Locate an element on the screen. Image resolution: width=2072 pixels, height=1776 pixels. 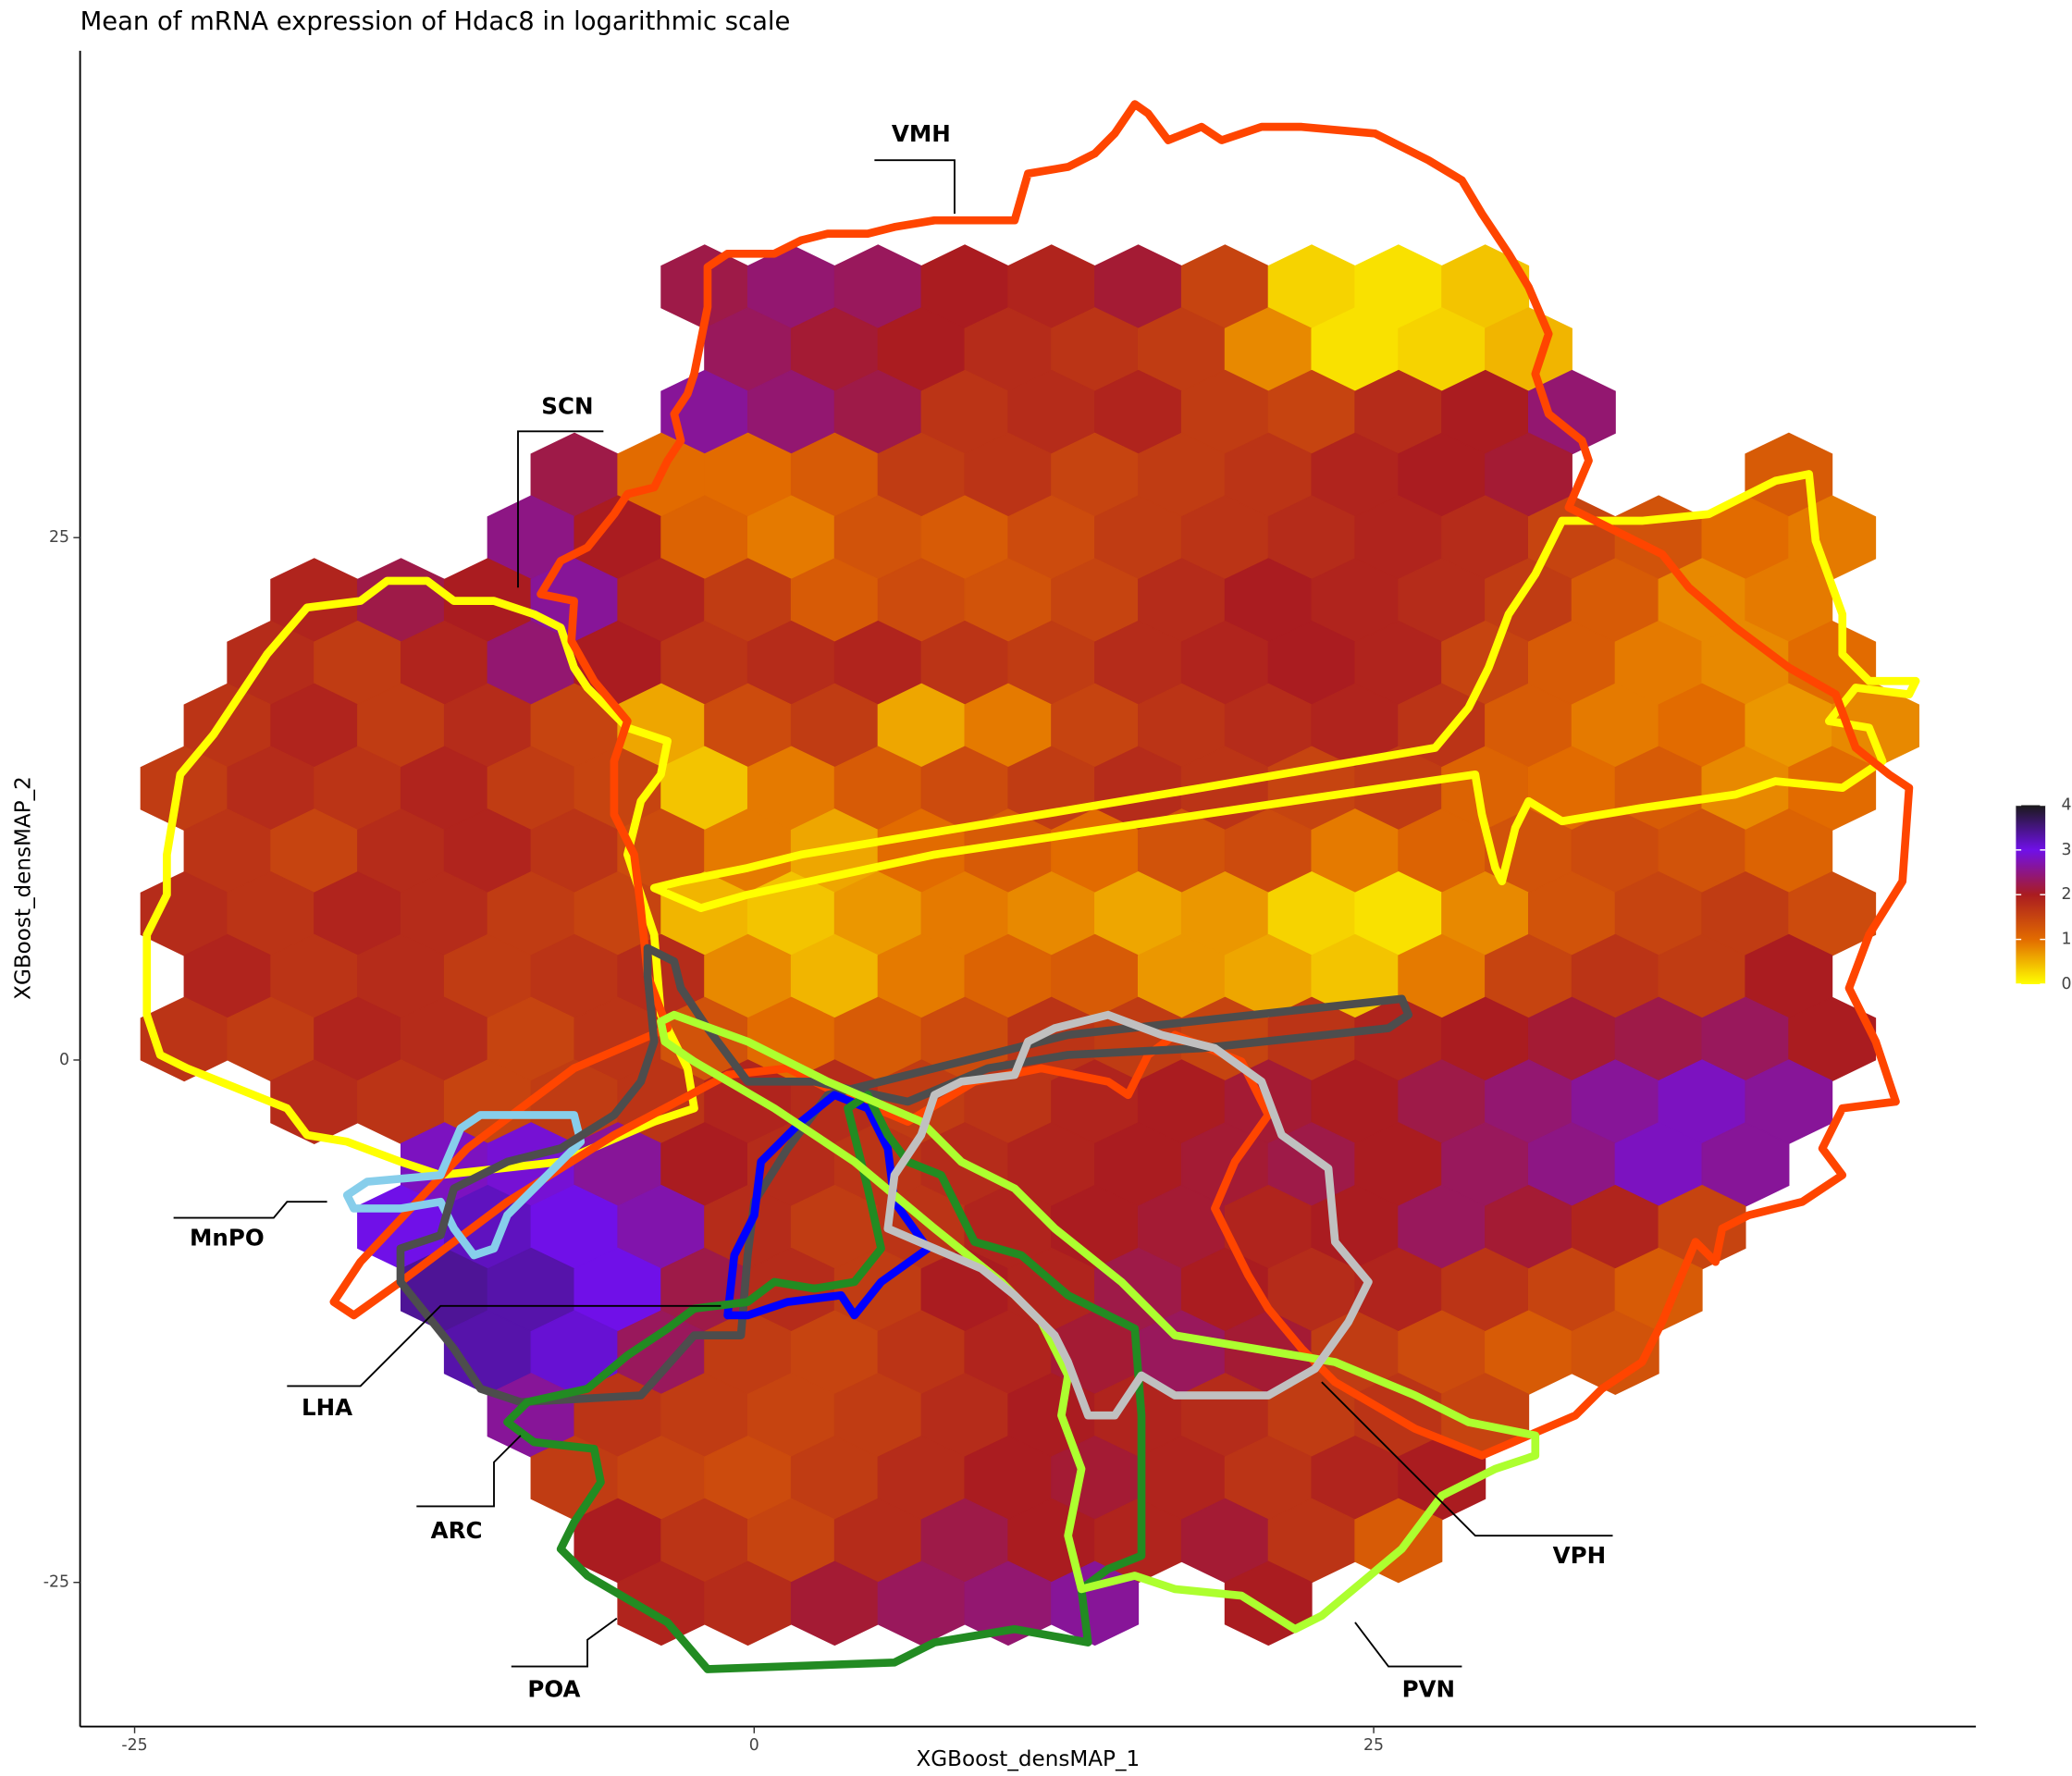
y-axis-label: XGBoost_densMAP_2 is located at coordinates (23, 888).